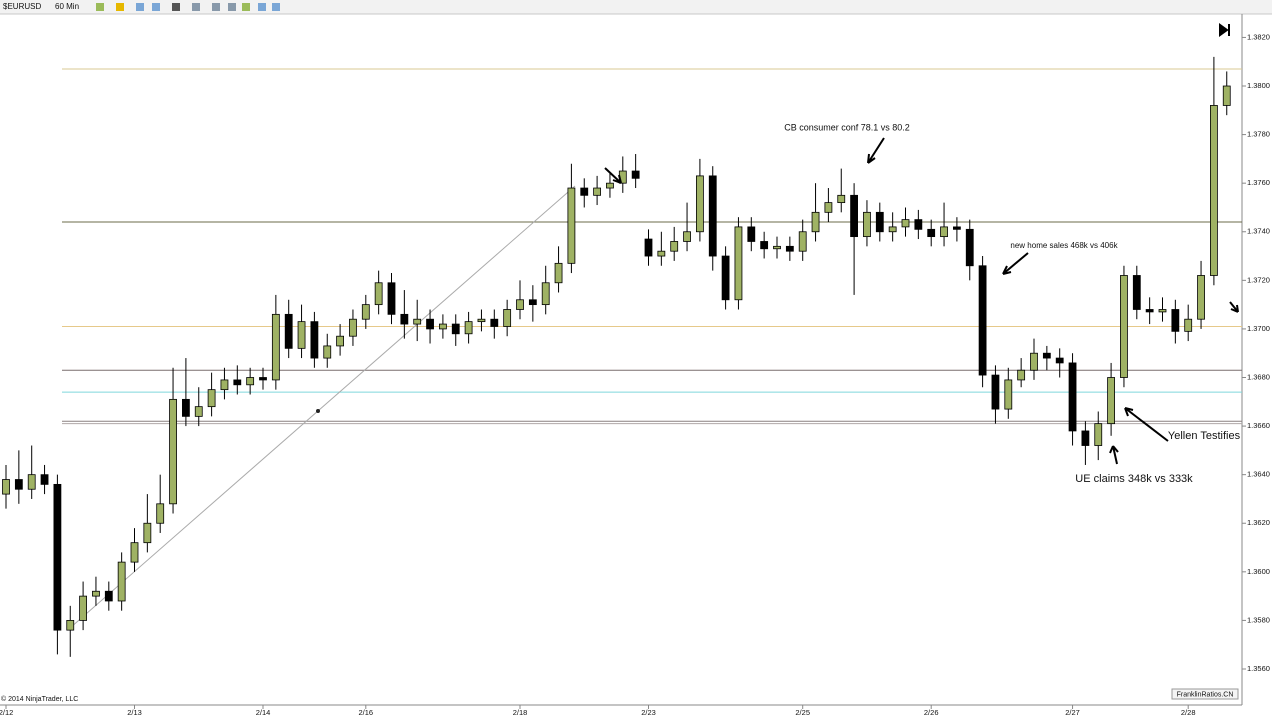  What do you see at coordinates (1258, 182) in the screenshot?
I see `y-tick-label: 1.3760` at bounding box center [1258, 182].